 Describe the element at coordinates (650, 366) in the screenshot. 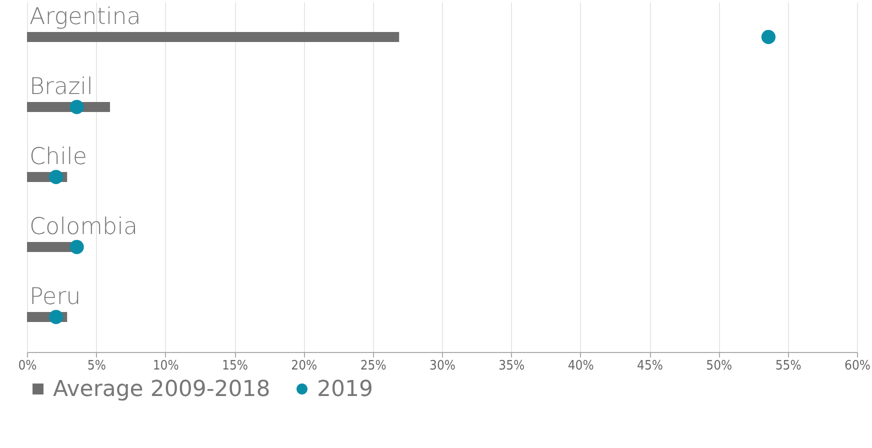

I see `x-tick-label: 45%` at that location.